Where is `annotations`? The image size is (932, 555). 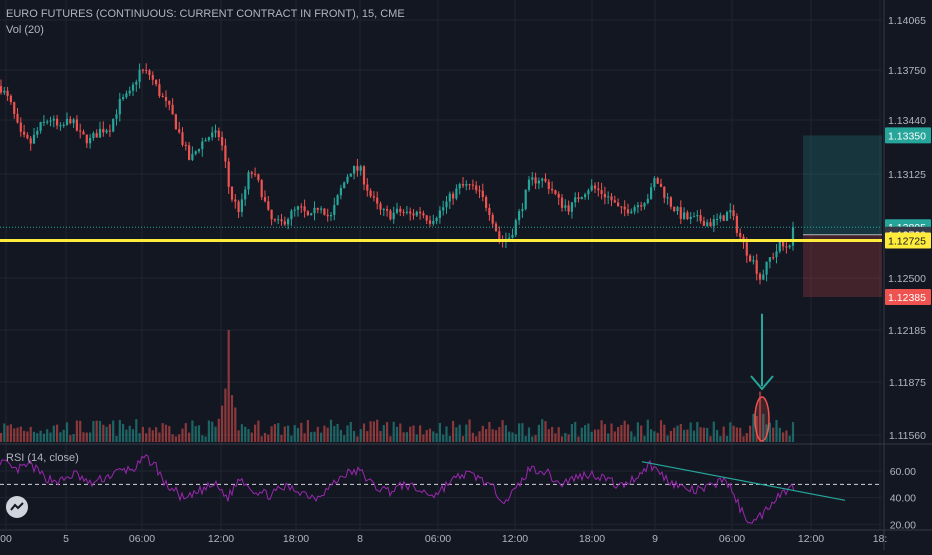 annotations is located at coordinates (762, 377).